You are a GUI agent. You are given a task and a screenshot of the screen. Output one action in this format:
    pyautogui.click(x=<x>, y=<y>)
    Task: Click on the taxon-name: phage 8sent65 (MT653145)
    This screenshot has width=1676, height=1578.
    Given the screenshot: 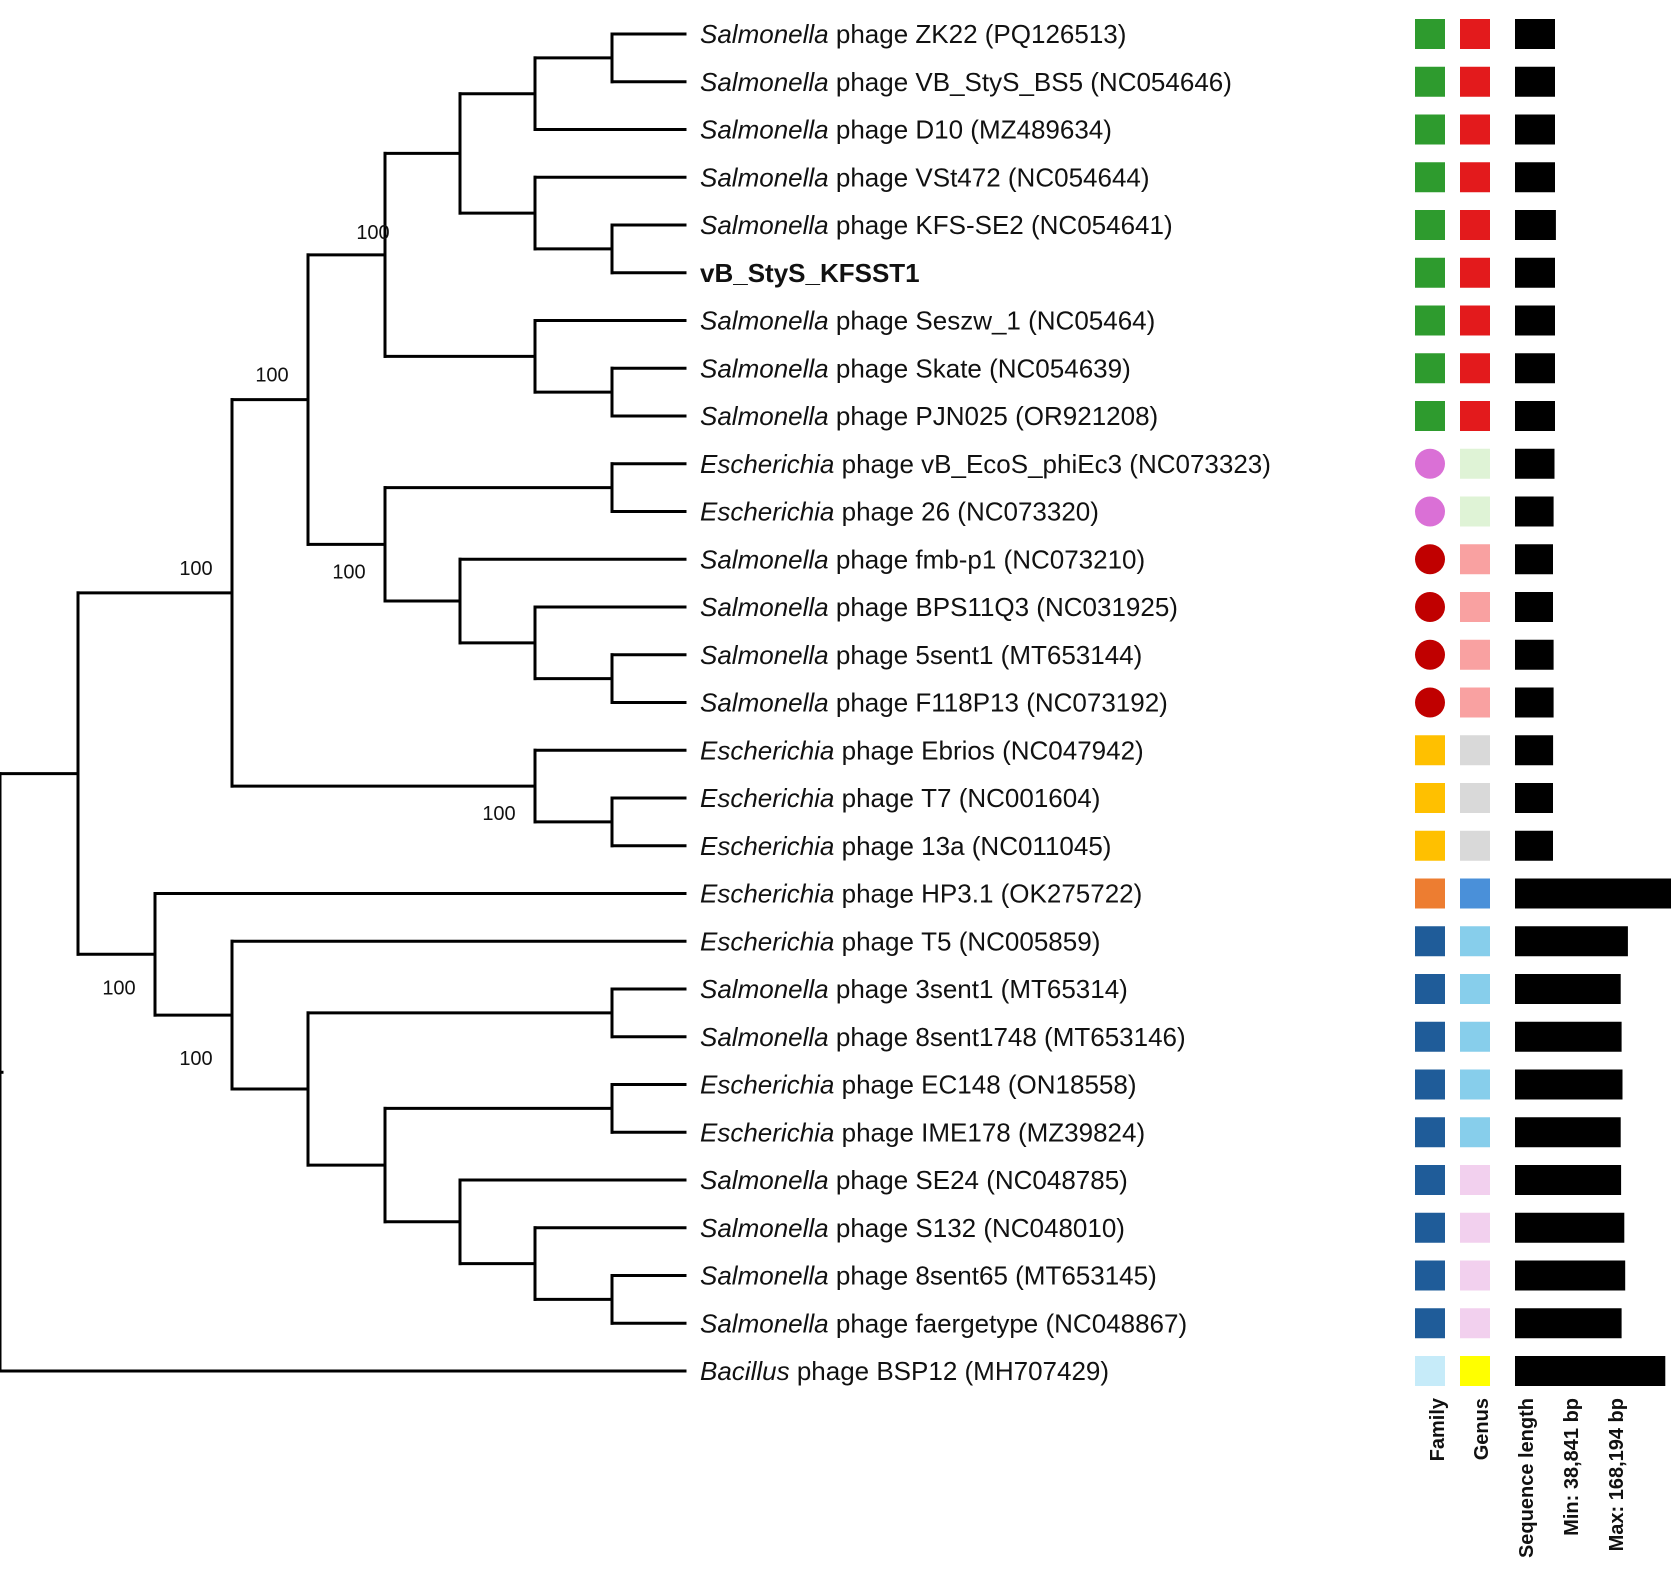 What is the action you would take?
    pyautogui.click(x=993, y=1276)
    